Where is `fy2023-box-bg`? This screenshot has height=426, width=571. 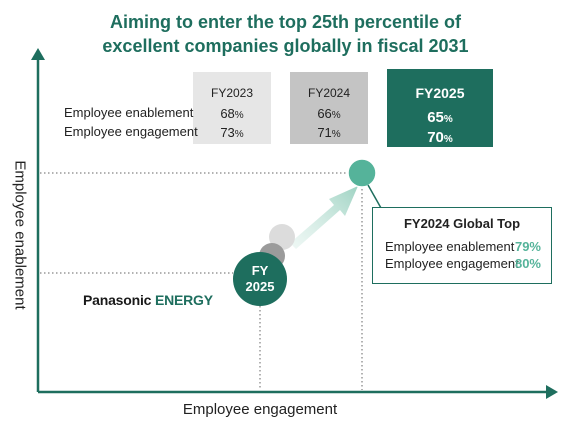
fy2023-box-bg is located at coordinates (232, 108).